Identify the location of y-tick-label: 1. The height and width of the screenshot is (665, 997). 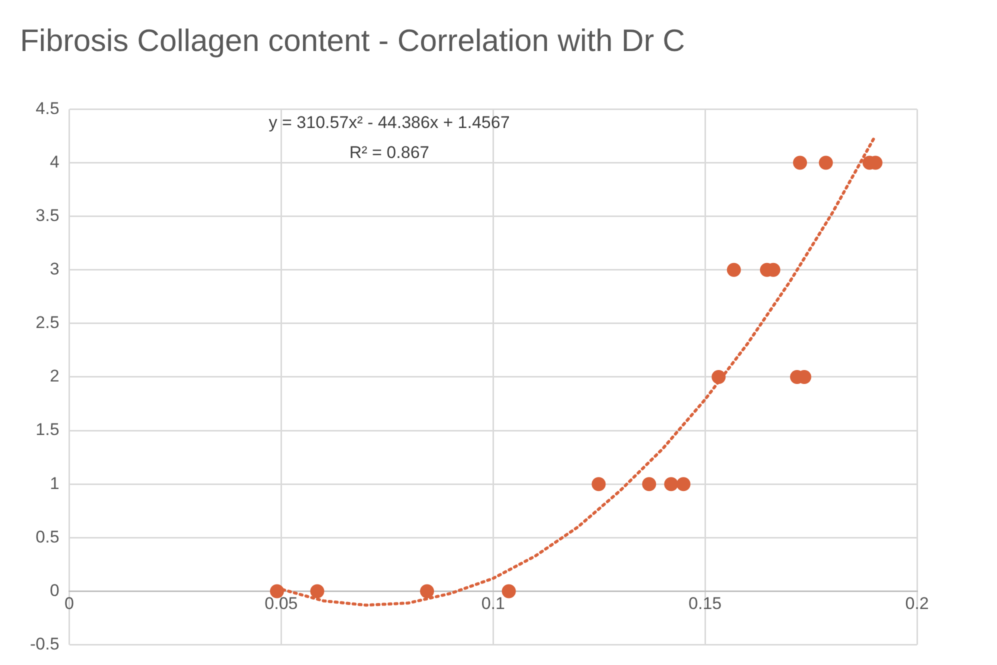
(55, 483).